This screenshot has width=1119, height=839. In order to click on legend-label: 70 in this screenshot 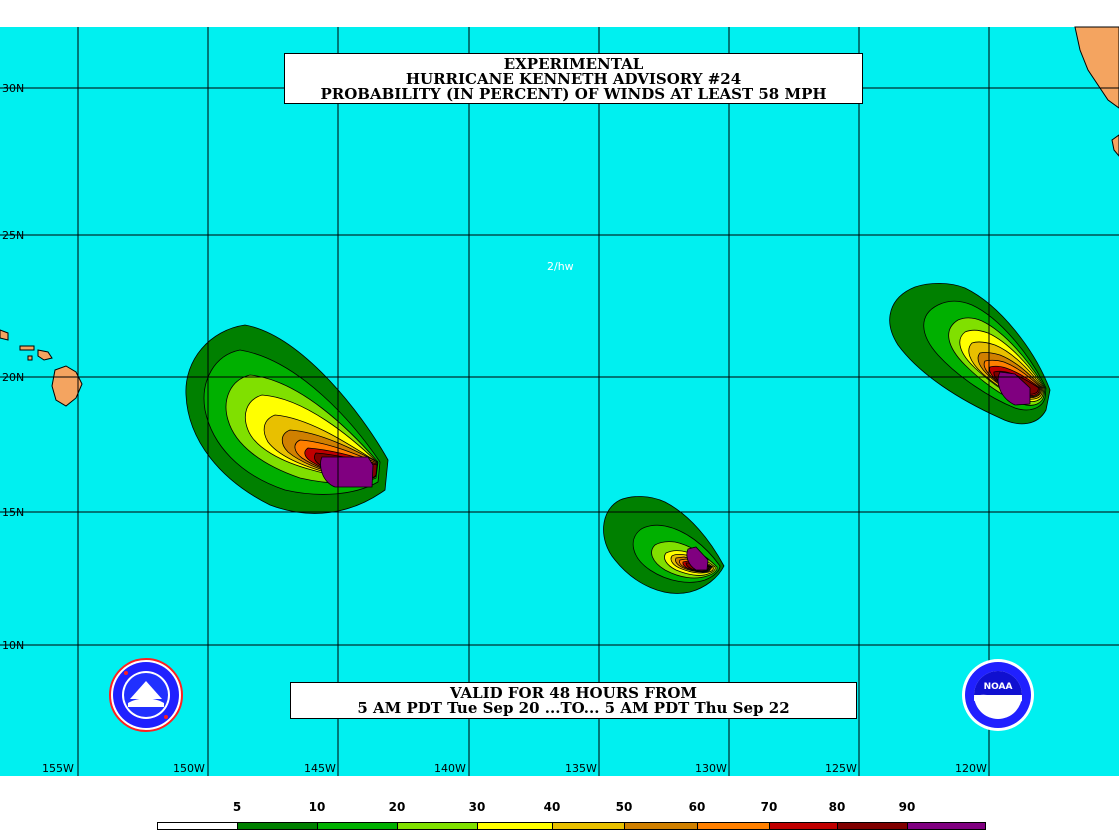, I will do `click(769, 807)`.